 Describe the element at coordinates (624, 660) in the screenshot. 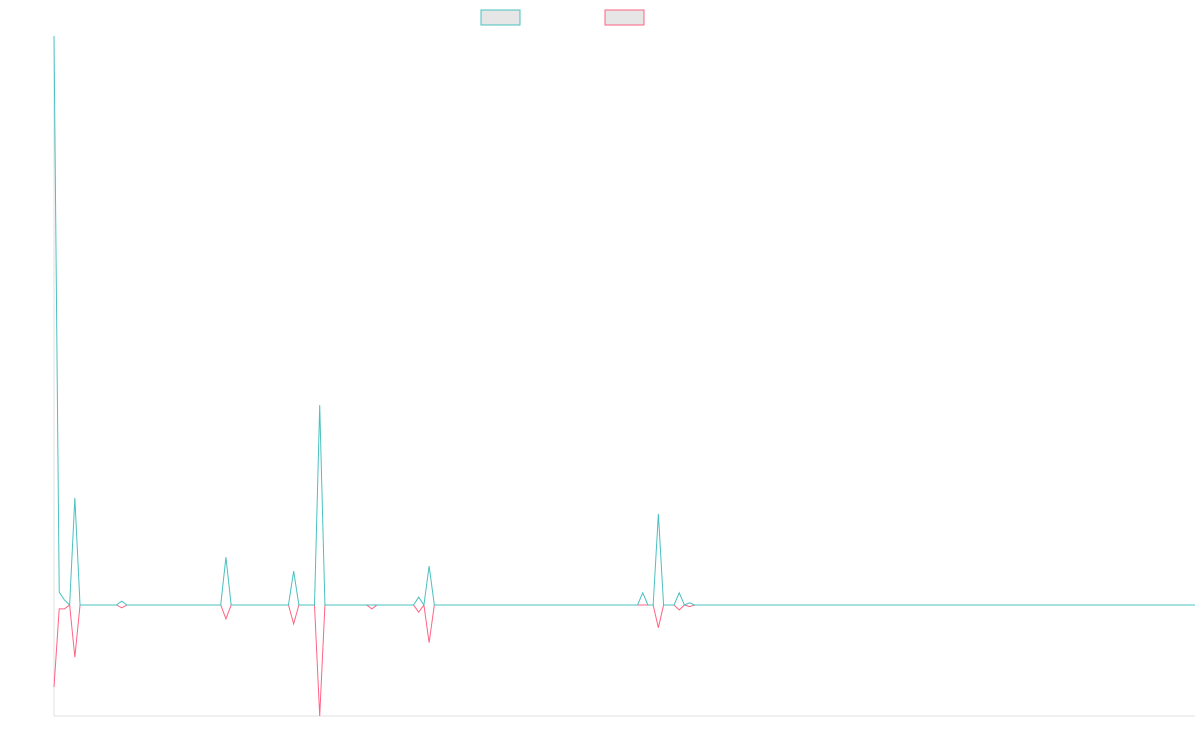

I see `line-series` at that location.